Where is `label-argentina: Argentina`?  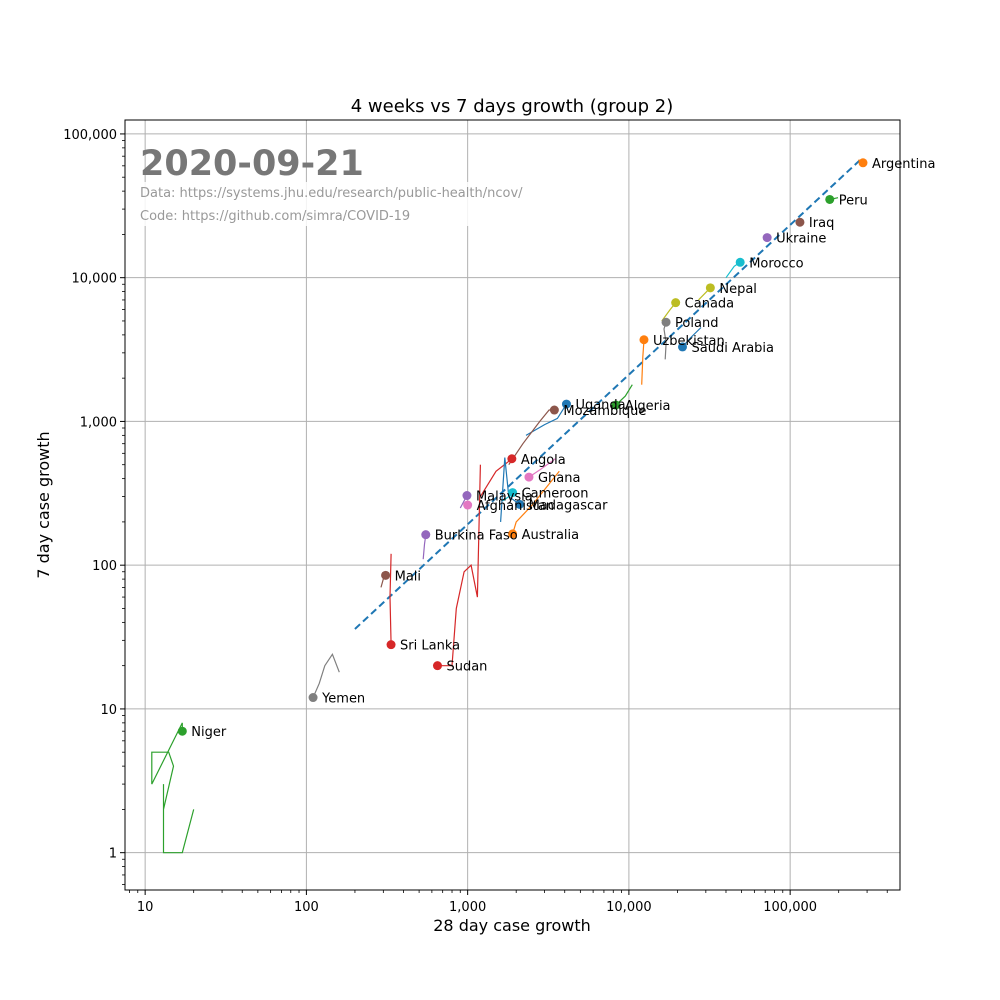
label-argentina: Argentina is located at coordinates (903, 164).